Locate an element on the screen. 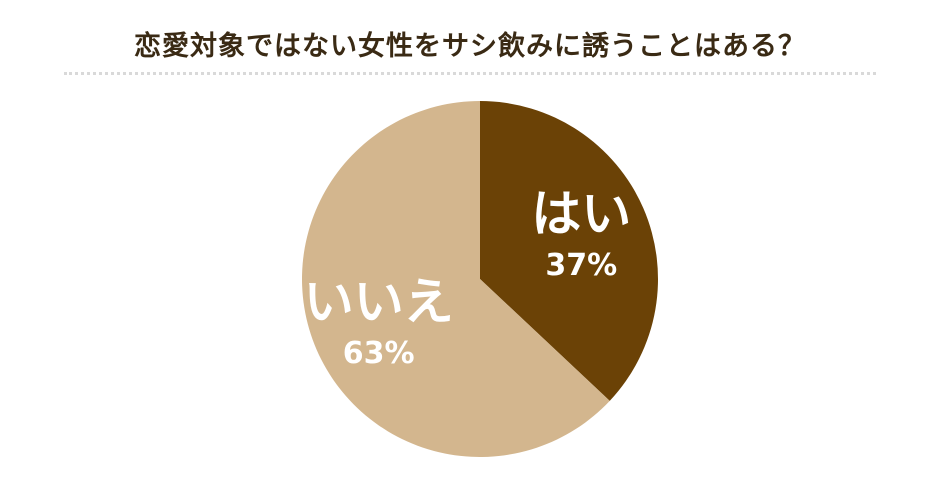 The height and width of the screenshot is (480, 940). slice-label-1: はい is located at coordinates (581, 214).